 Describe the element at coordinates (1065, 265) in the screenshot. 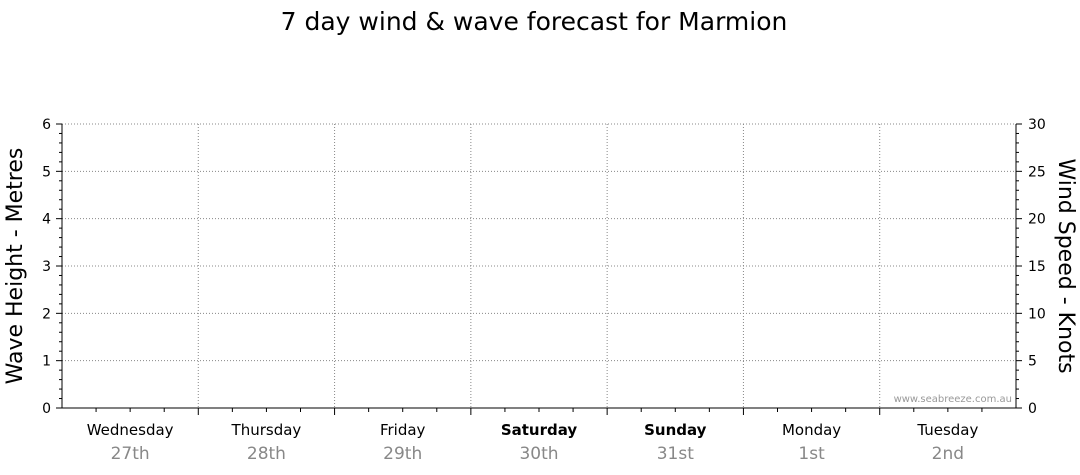

I see `right-axis-title: Wind Speed - Knots` at that location.